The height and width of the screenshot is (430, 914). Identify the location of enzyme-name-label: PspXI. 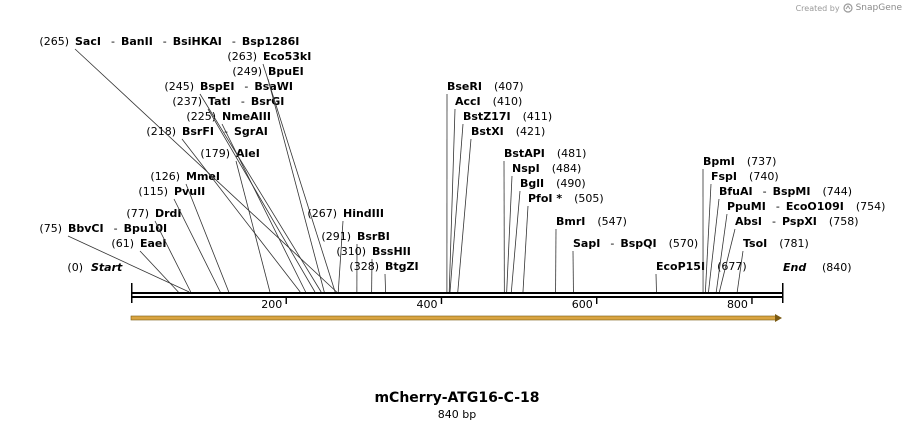
(799, 221).